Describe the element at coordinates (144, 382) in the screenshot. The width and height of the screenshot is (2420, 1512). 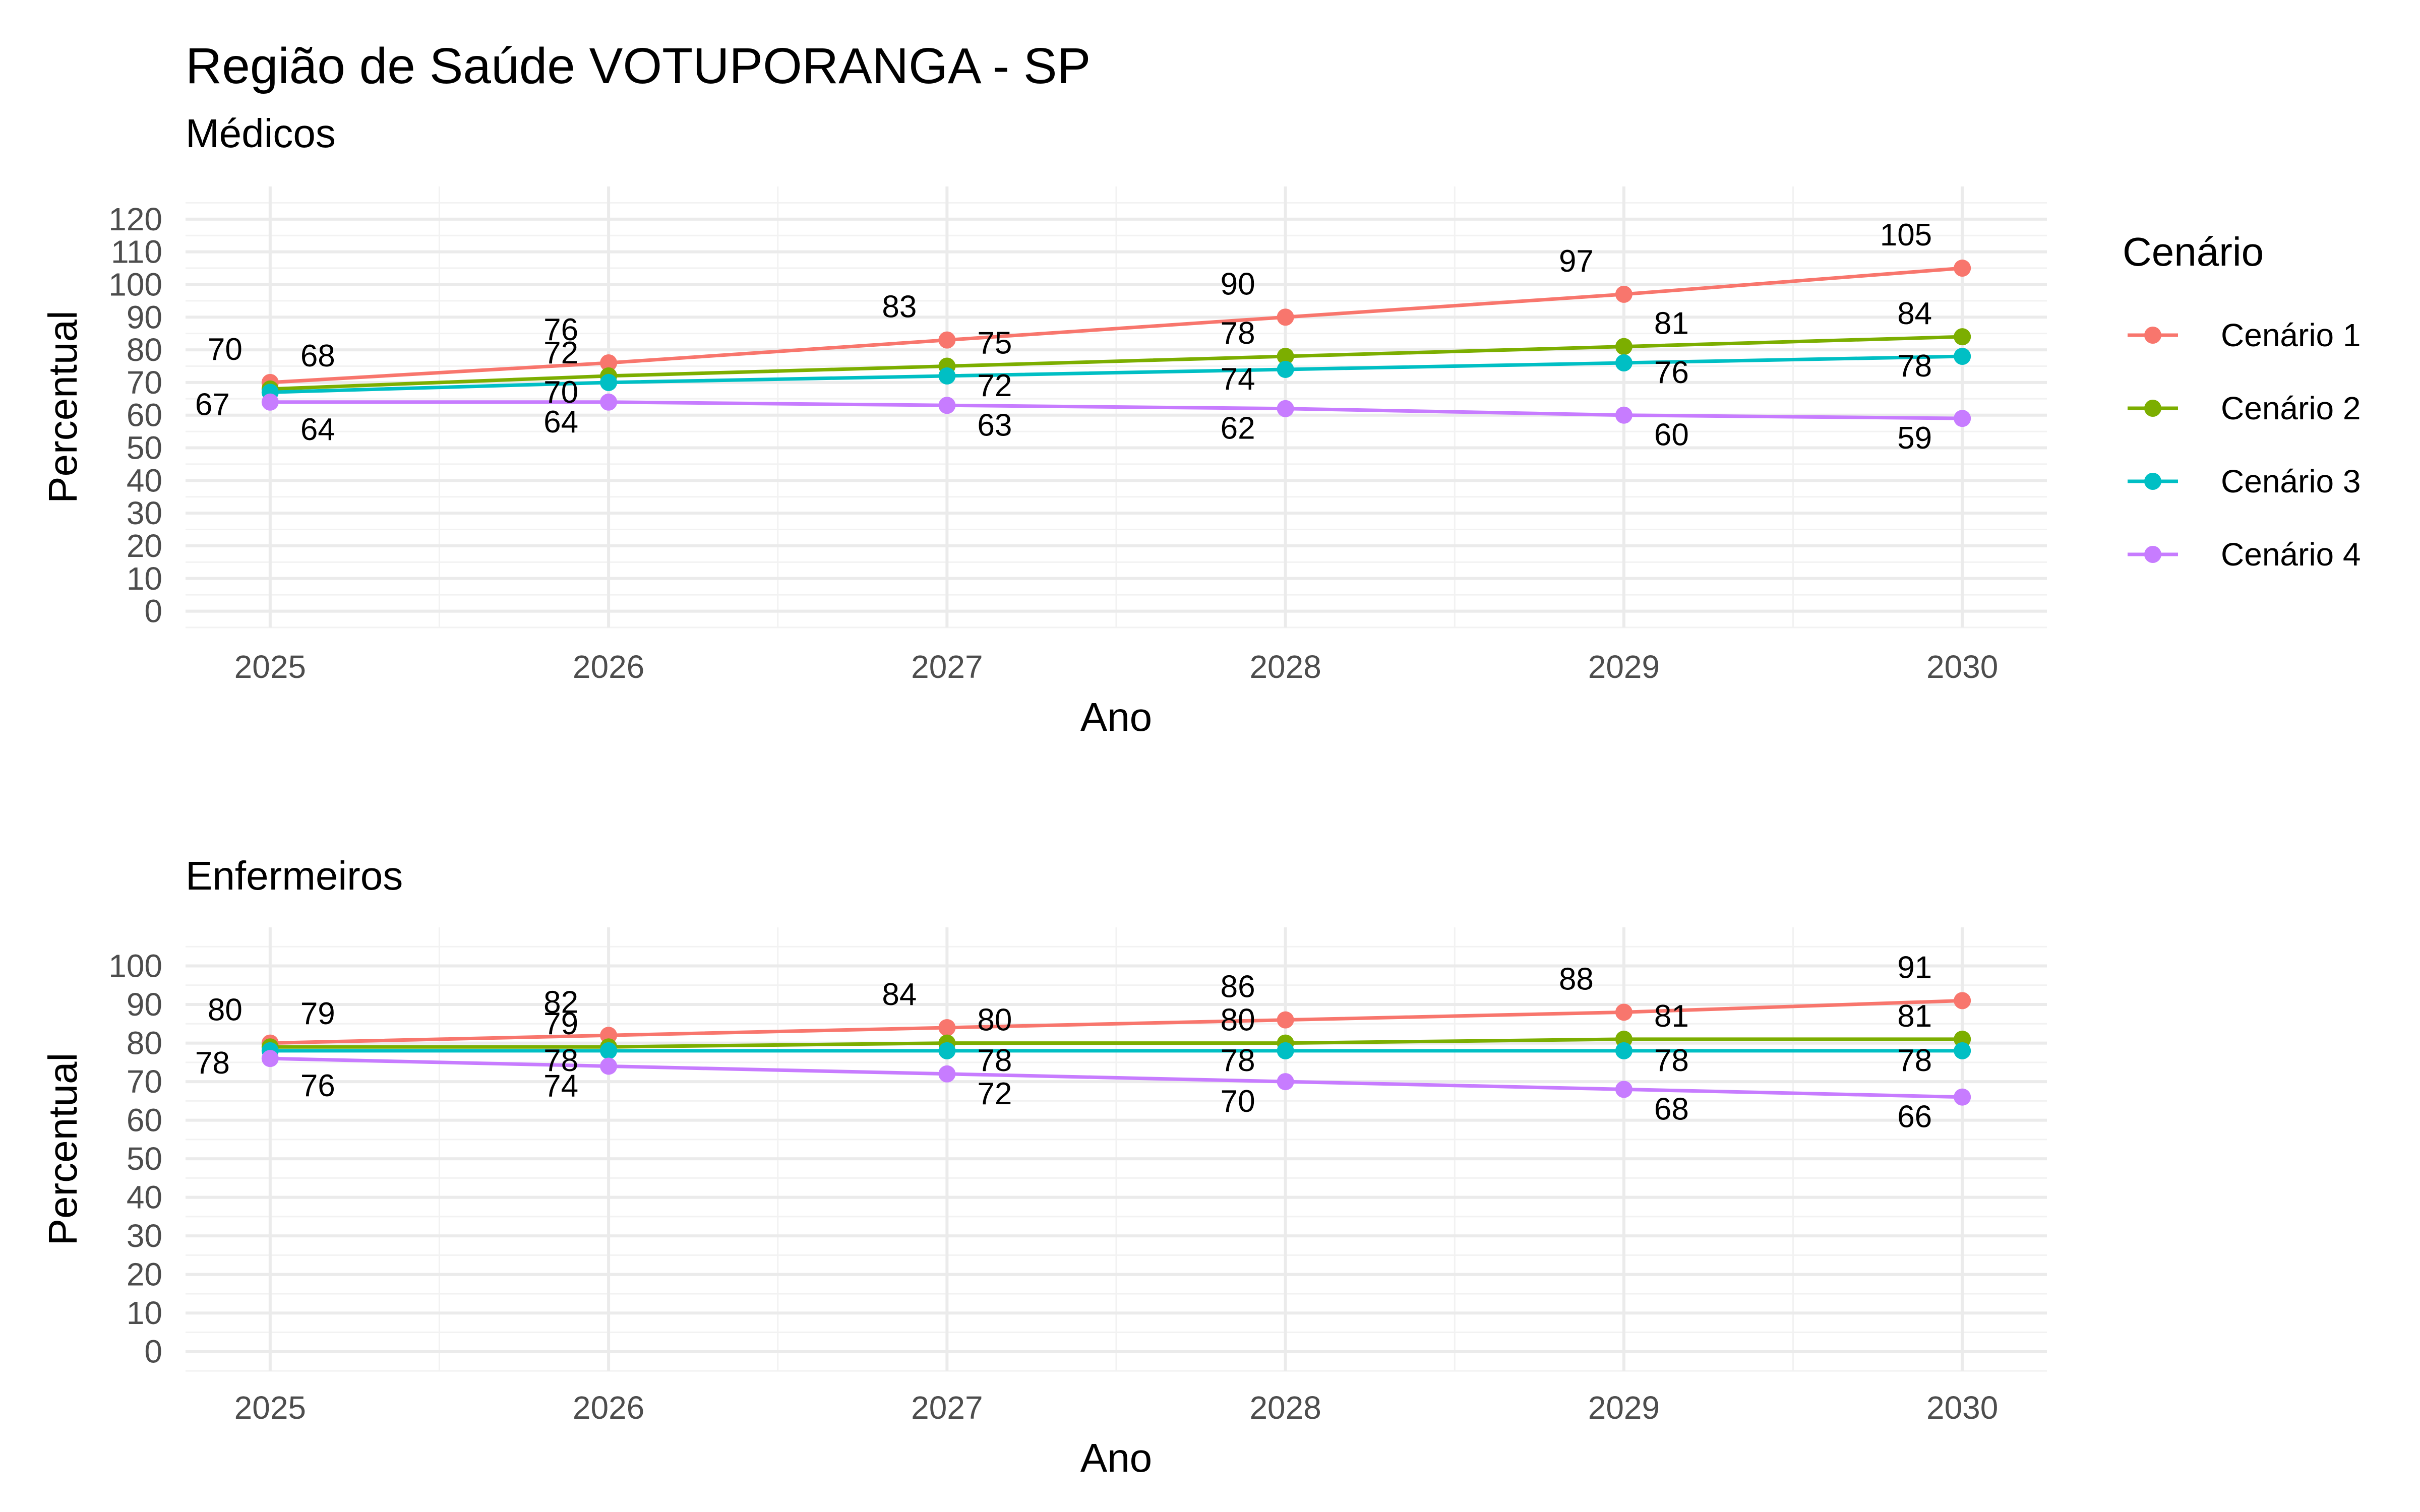
I see `y-tick-label: 70` at that location.